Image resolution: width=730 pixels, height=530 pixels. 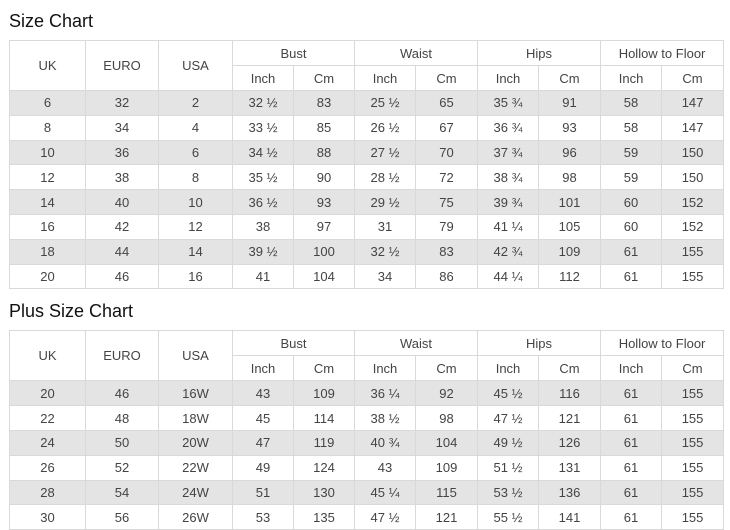 What do you see at coordinates (662, 343) in the screenshot?
I see `column-group-hollow-to-floor: Hollow to Floor` at bounding box center [662, 343].